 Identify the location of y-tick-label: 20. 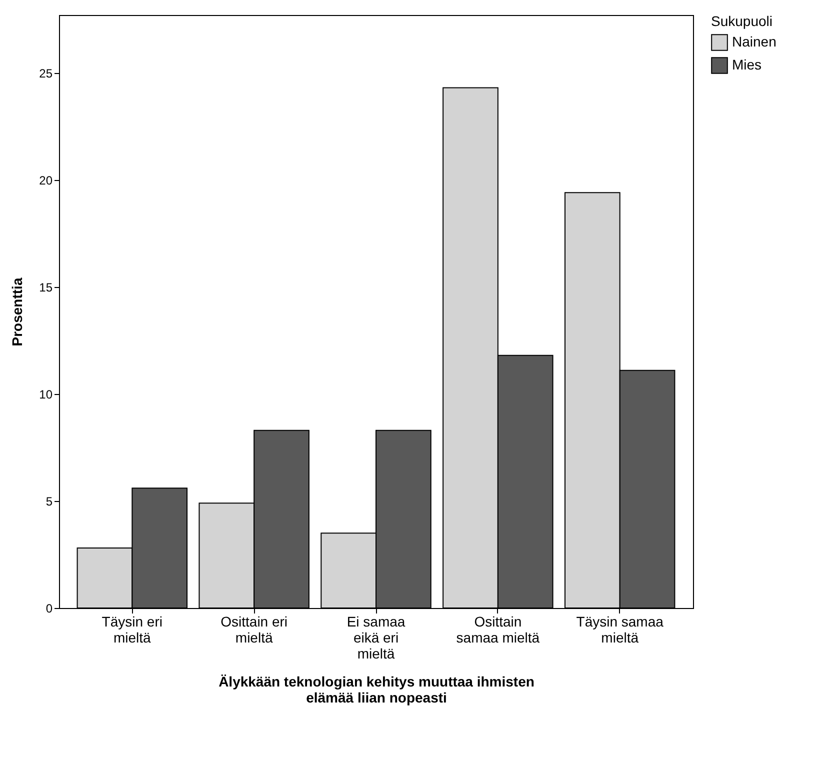
(46, 180).